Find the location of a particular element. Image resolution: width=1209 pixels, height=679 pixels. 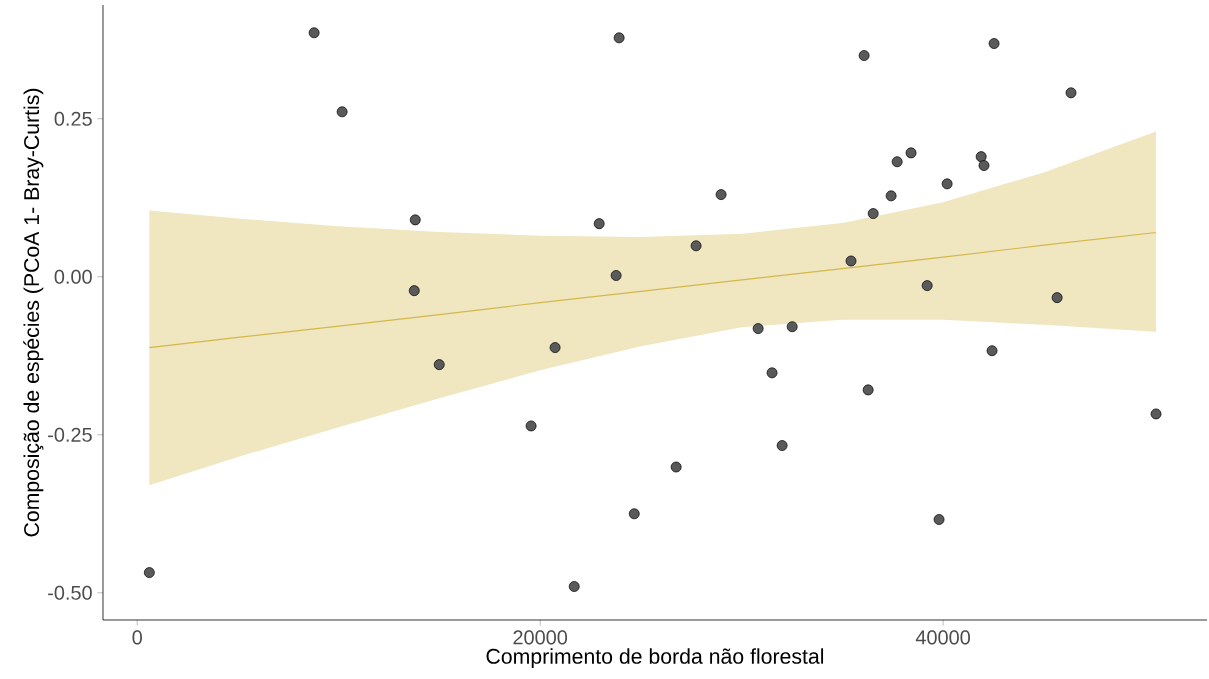

x-tick-label: 40000 is located at coordinates (942, 637).